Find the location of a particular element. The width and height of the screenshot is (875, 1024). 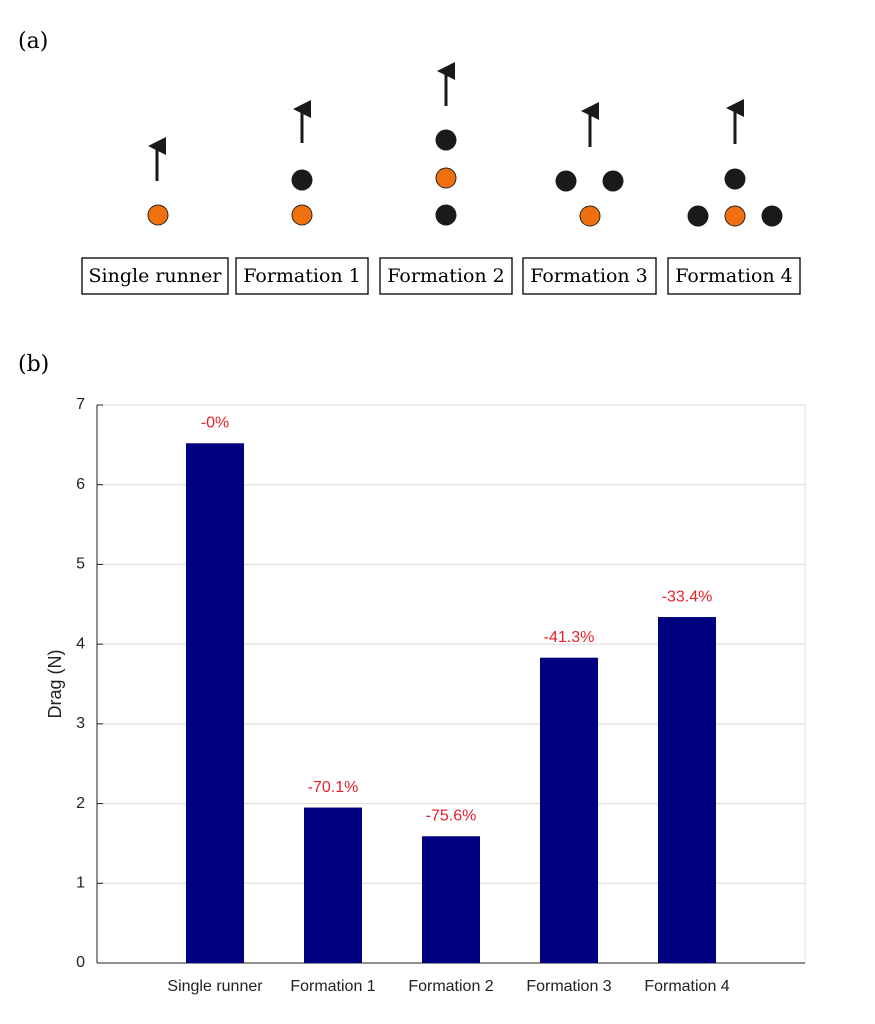

x-tick-label: Single runner is located at coordinates (215, 986).